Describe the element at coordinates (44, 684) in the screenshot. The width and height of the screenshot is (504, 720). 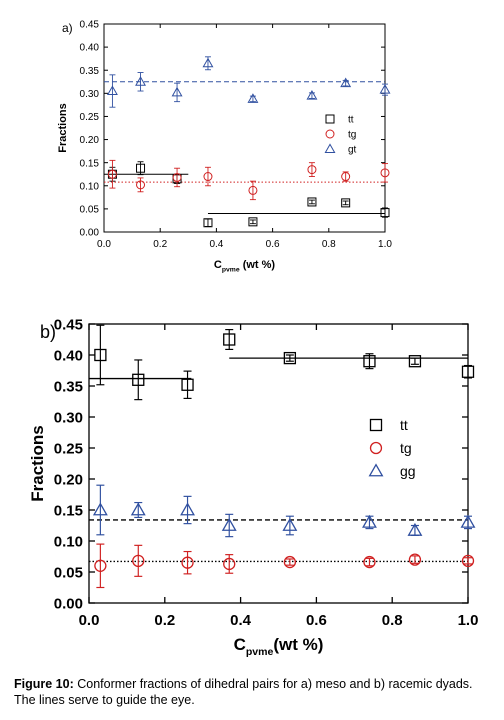
I see `caption-label: Figure 10:` at that location.